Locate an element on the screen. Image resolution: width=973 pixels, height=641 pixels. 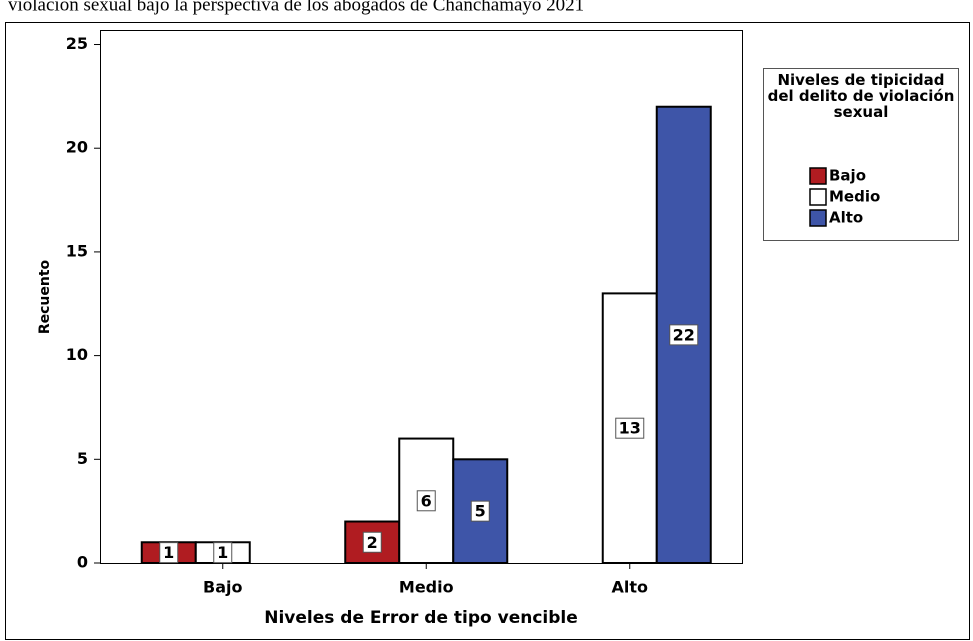
value-label: 6 is located at coordinates (426, 500).